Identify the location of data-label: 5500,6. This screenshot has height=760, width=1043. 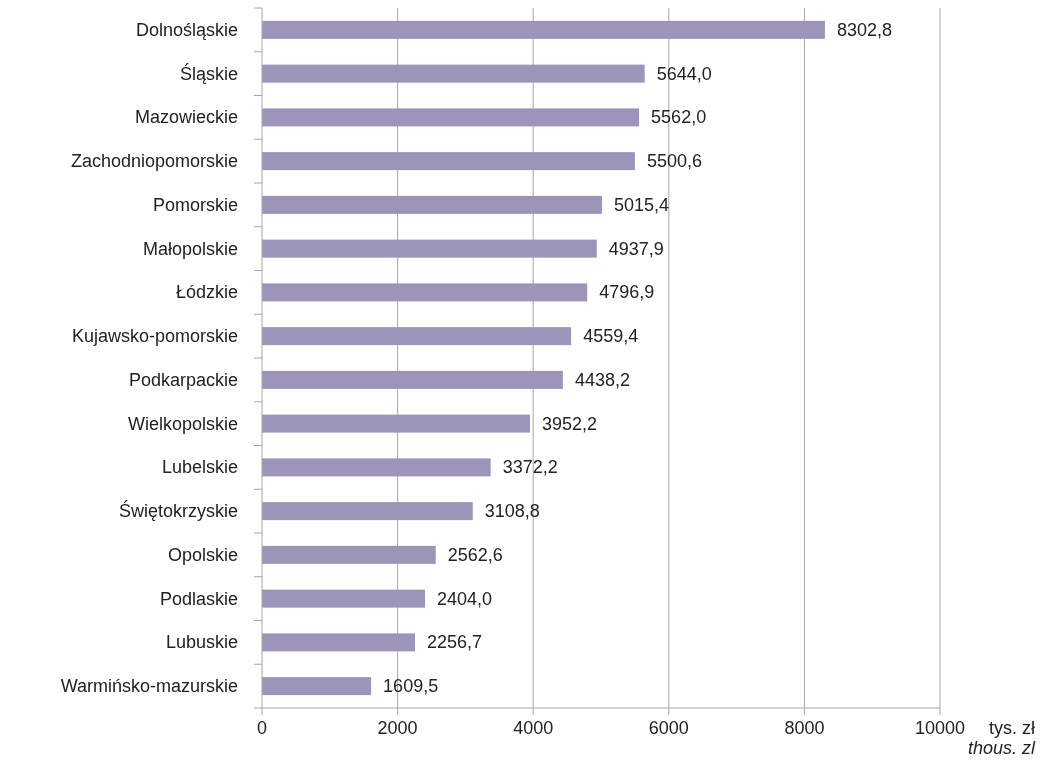
(674, 161).